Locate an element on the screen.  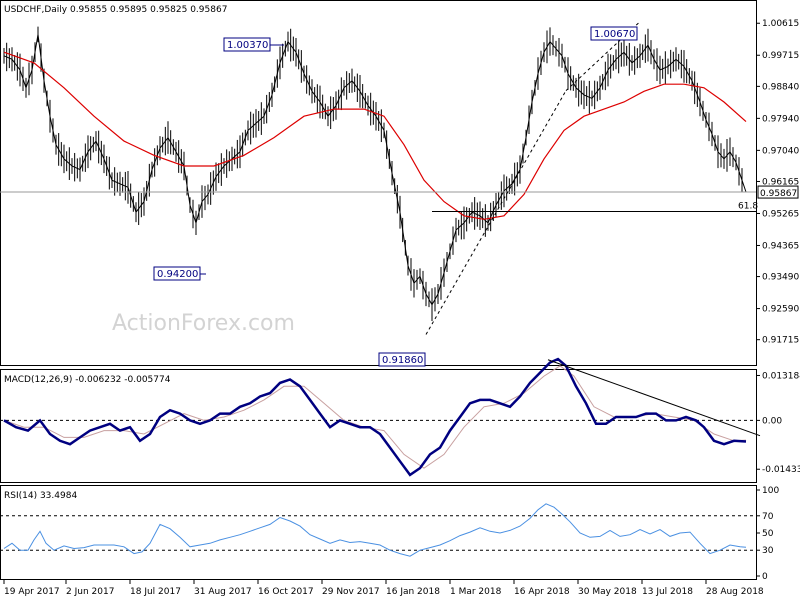
x-tick-label: 29 Nov 2017 is located at coordinates (351, 592).